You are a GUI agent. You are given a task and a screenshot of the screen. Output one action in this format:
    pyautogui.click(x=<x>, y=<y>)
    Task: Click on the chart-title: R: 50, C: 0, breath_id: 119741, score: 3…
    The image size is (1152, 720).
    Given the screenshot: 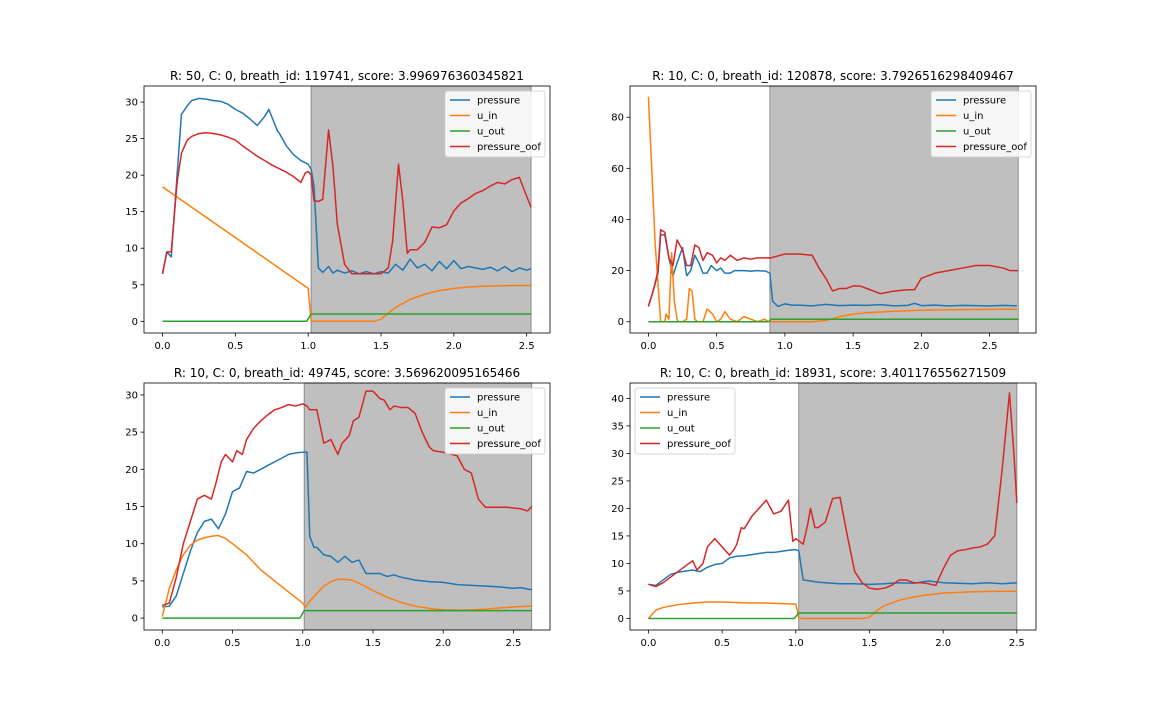 What is the action you would take?
    pyautogui.click(x=347, y=76)
    